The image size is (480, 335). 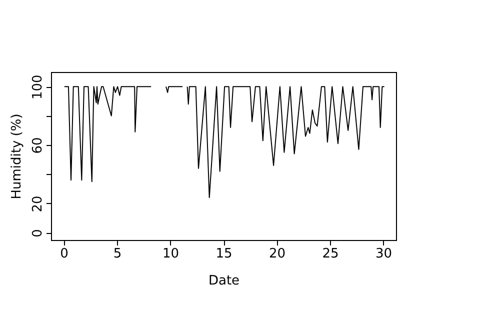 What do you see at coordinates (64, 254) in the screenshot?
I see `x-tick-label: 0` at bounding box center [64, 254].